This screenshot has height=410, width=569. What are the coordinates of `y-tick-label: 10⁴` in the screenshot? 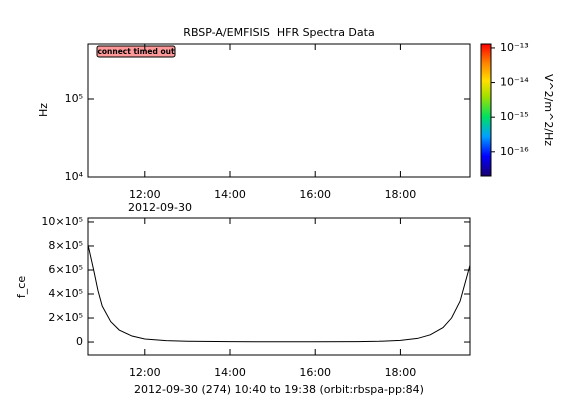 It's located at (74, 176).